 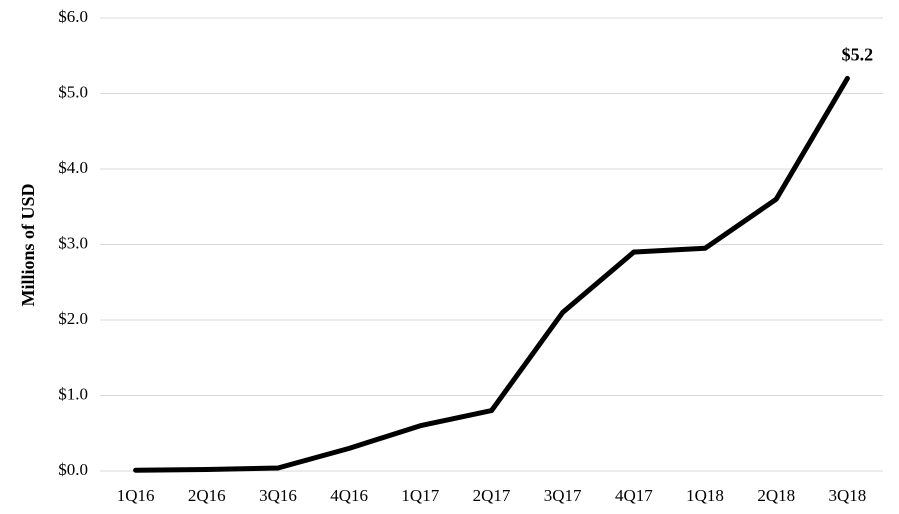 What do you see at coordinates (634, 495) in the screenshot?
I see `x-tick-label: 4Q17` at bounding box center [634, 495].